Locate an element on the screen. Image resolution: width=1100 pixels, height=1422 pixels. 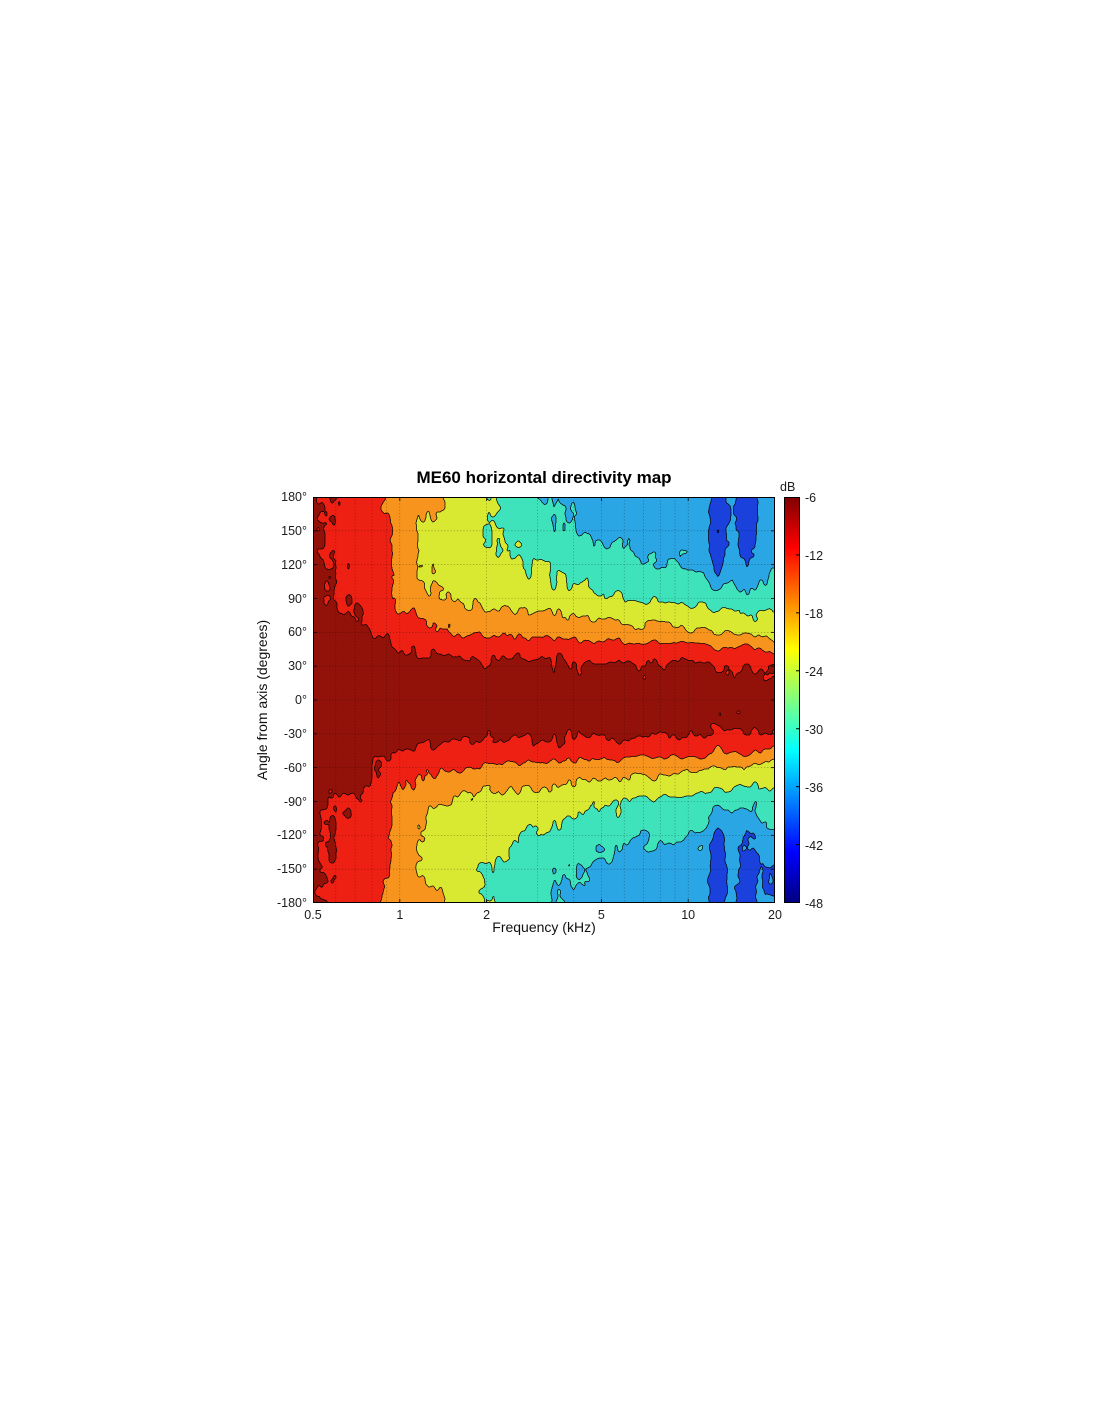
colorbar-tick-label: -24 is located at coordinates (814, 672).